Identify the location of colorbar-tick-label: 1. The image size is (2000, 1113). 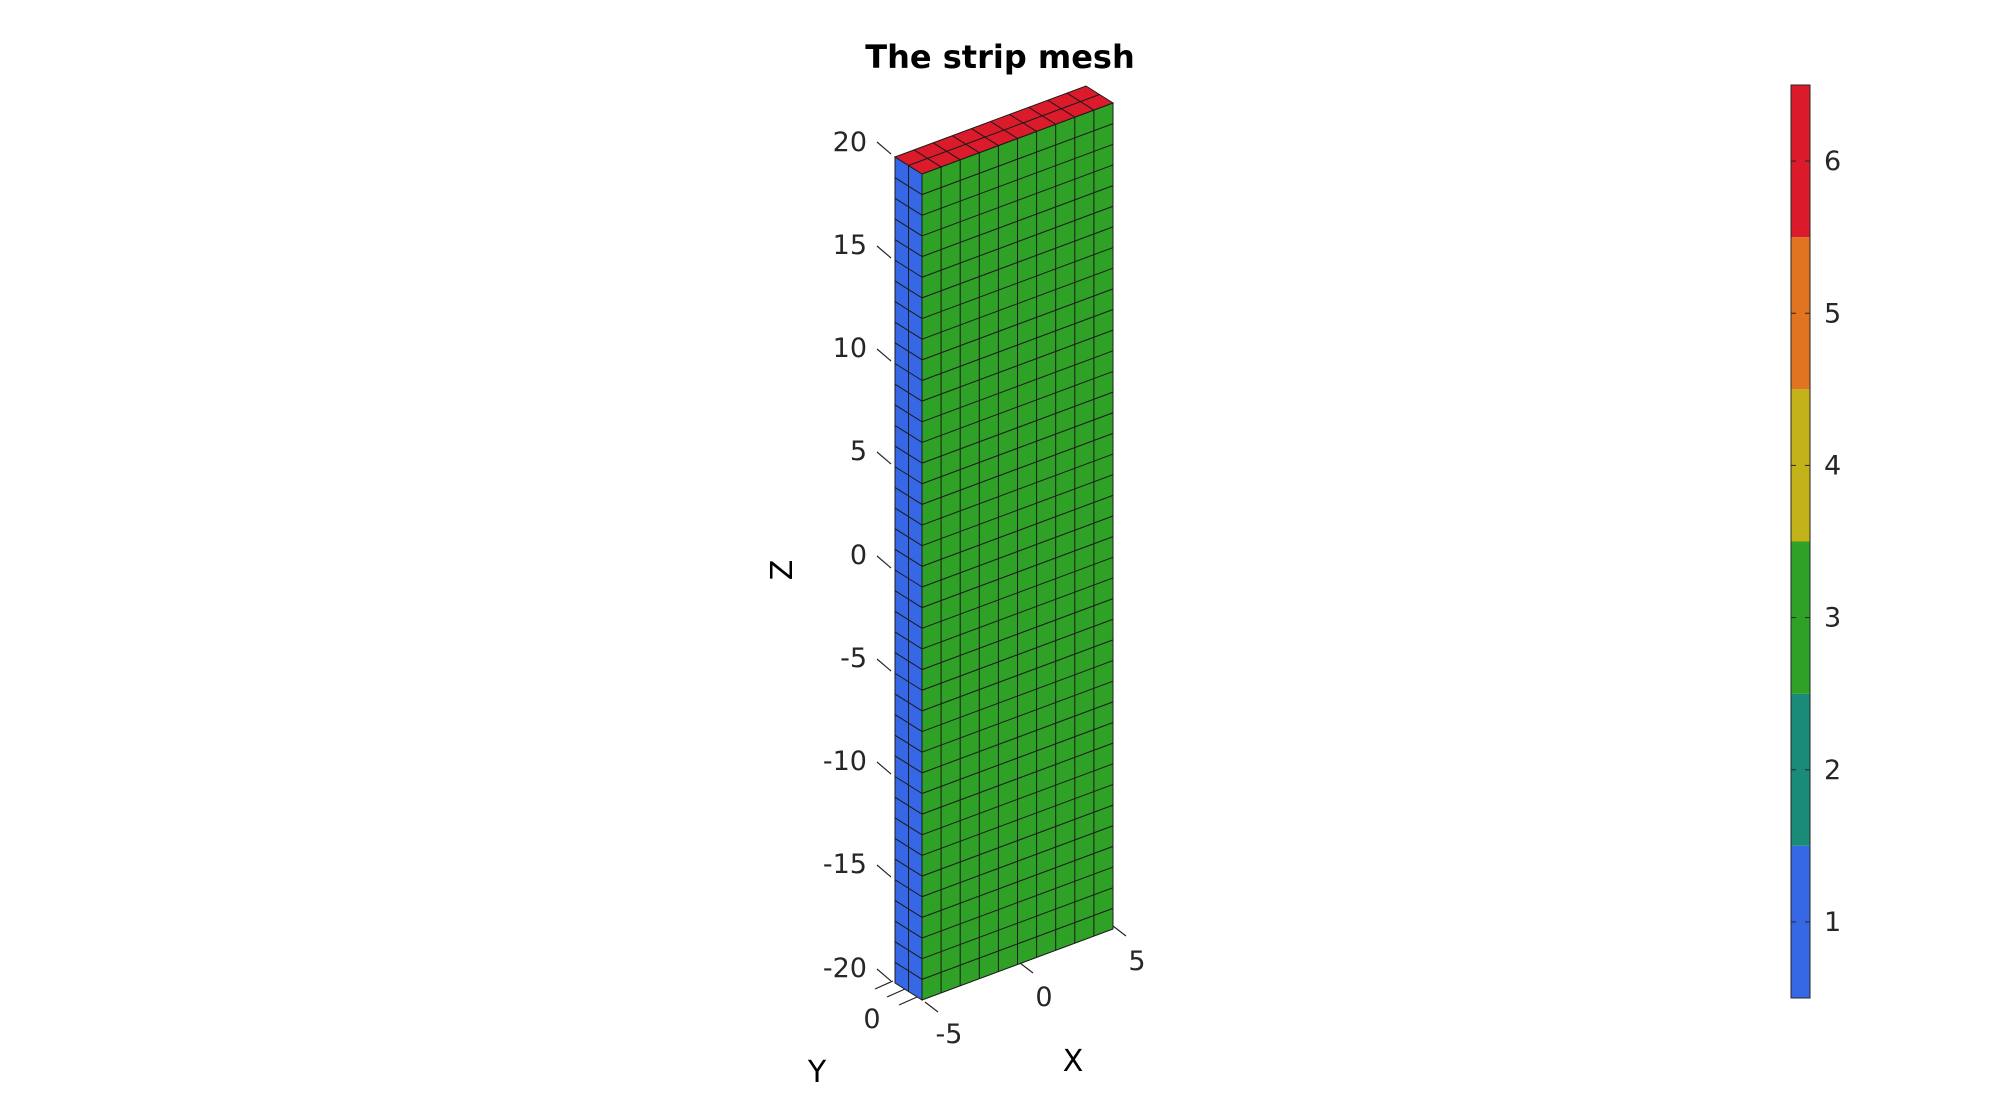
(1832, 922).